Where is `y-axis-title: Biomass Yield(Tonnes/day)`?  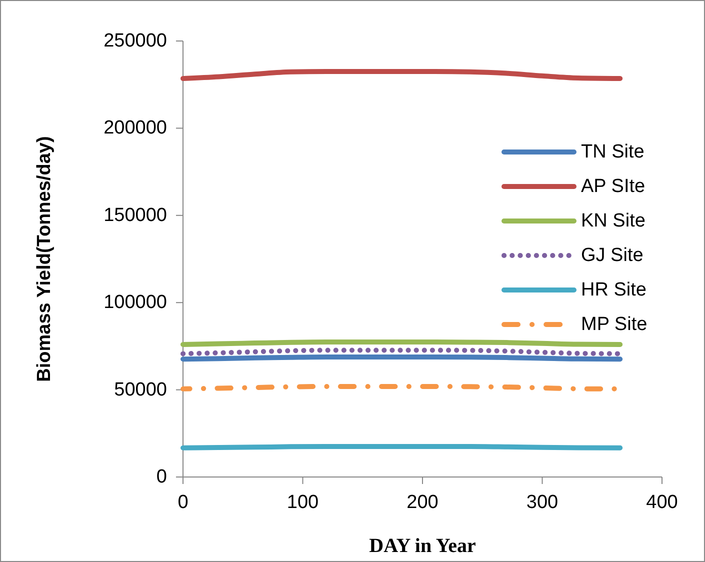
y-axis-title: Biomass Yield(Tonnes/day) is located at coordinates (44, 259).